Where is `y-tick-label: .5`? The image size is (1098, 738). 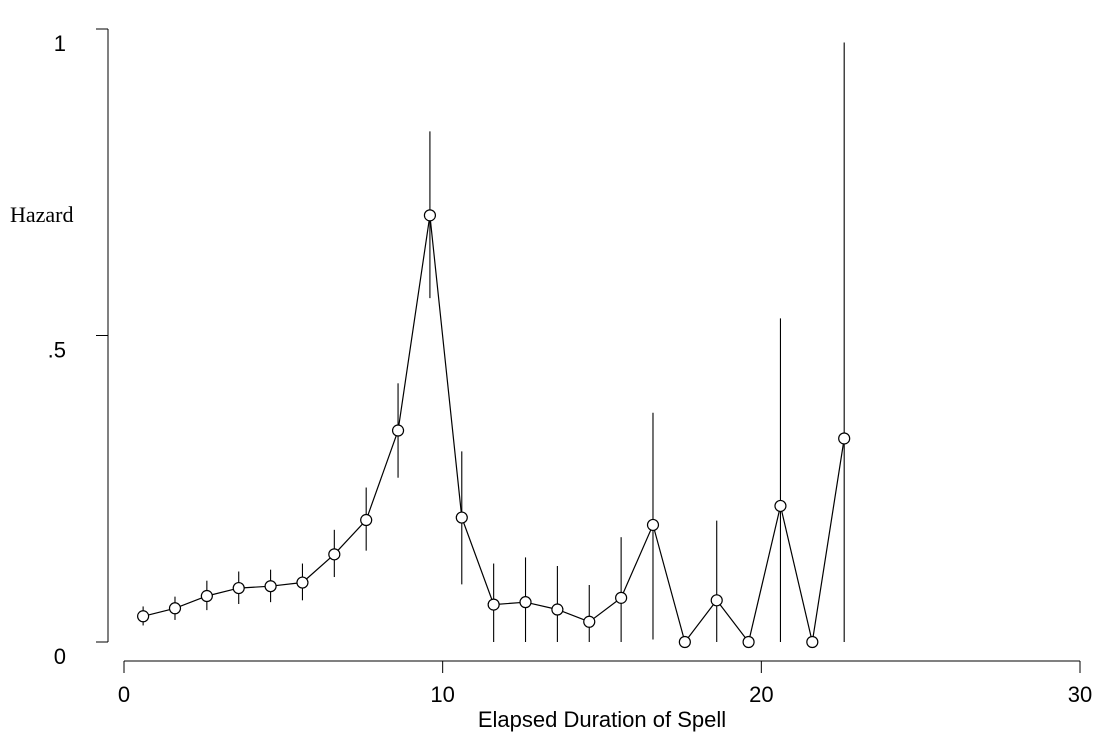
y-tick-label: .5 is located at coordinates (57, 350).